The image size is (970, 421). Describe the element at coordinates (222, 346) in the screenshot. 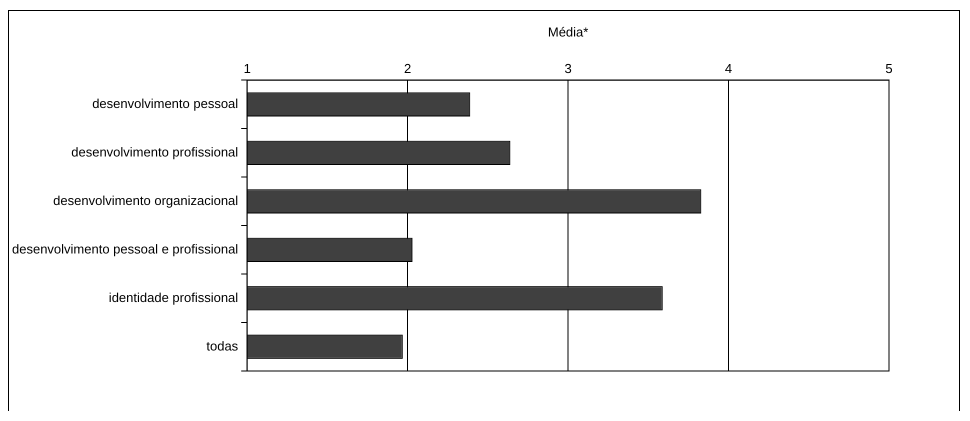

I see `y-tick-label: todas` at that location.